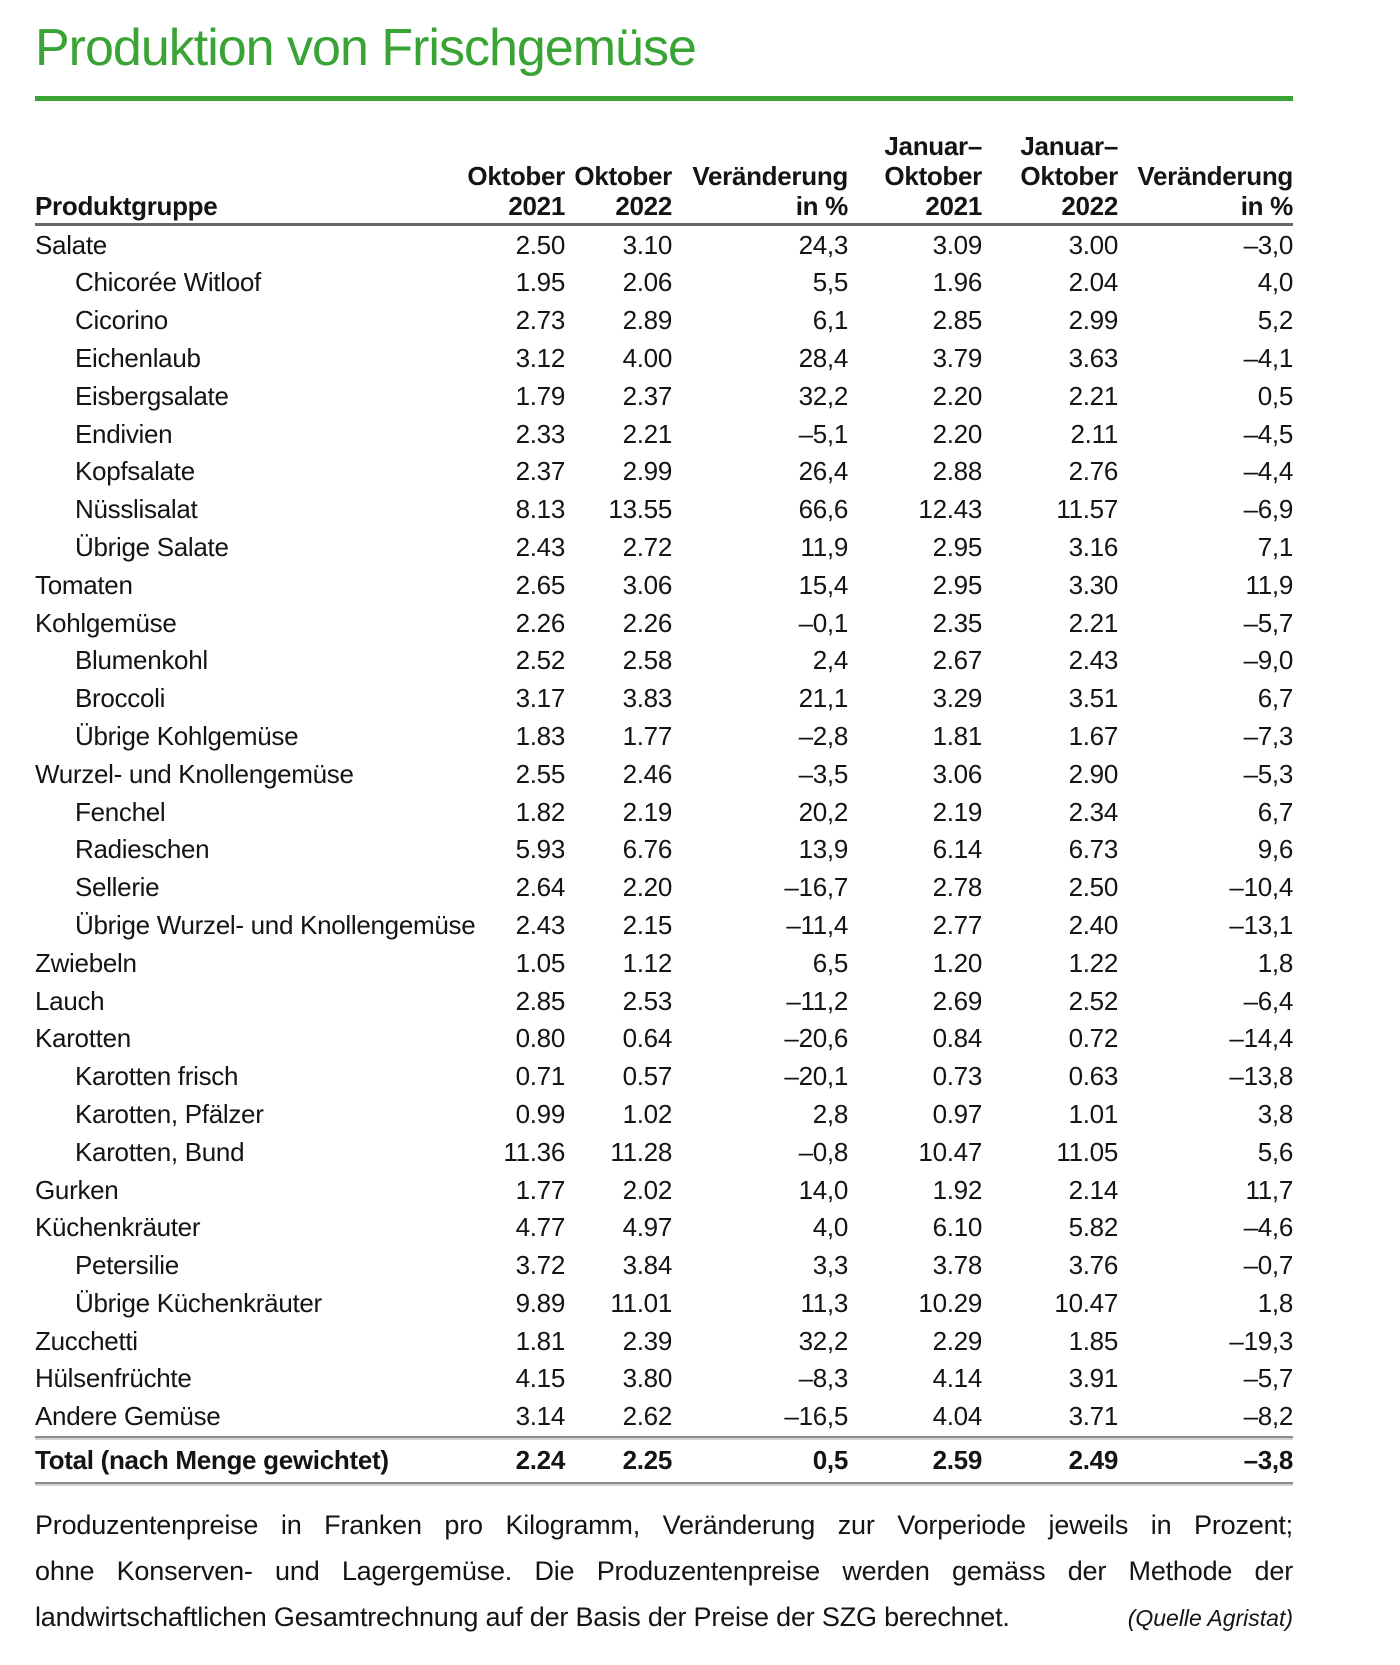  What do you see at coordinates (1261, 1076) in the screenshot?
I see `value-cell: –13,8` at bounding box center [1261, 1076].